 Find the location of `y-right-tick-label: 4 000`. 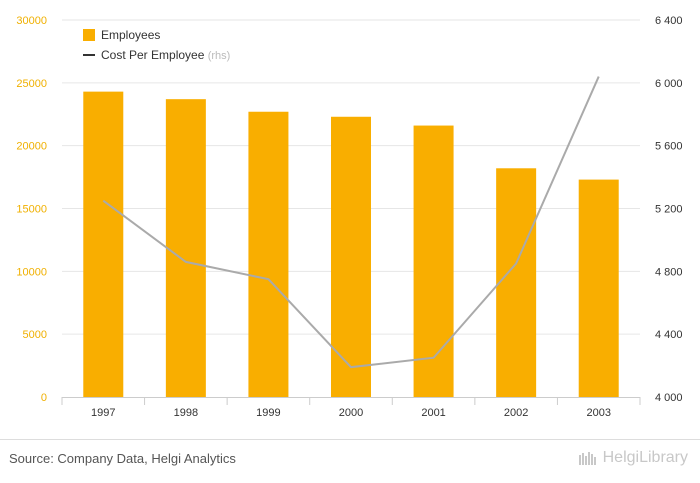

y-right-tick-label: 4 000 is located at coordinates (669, 398).